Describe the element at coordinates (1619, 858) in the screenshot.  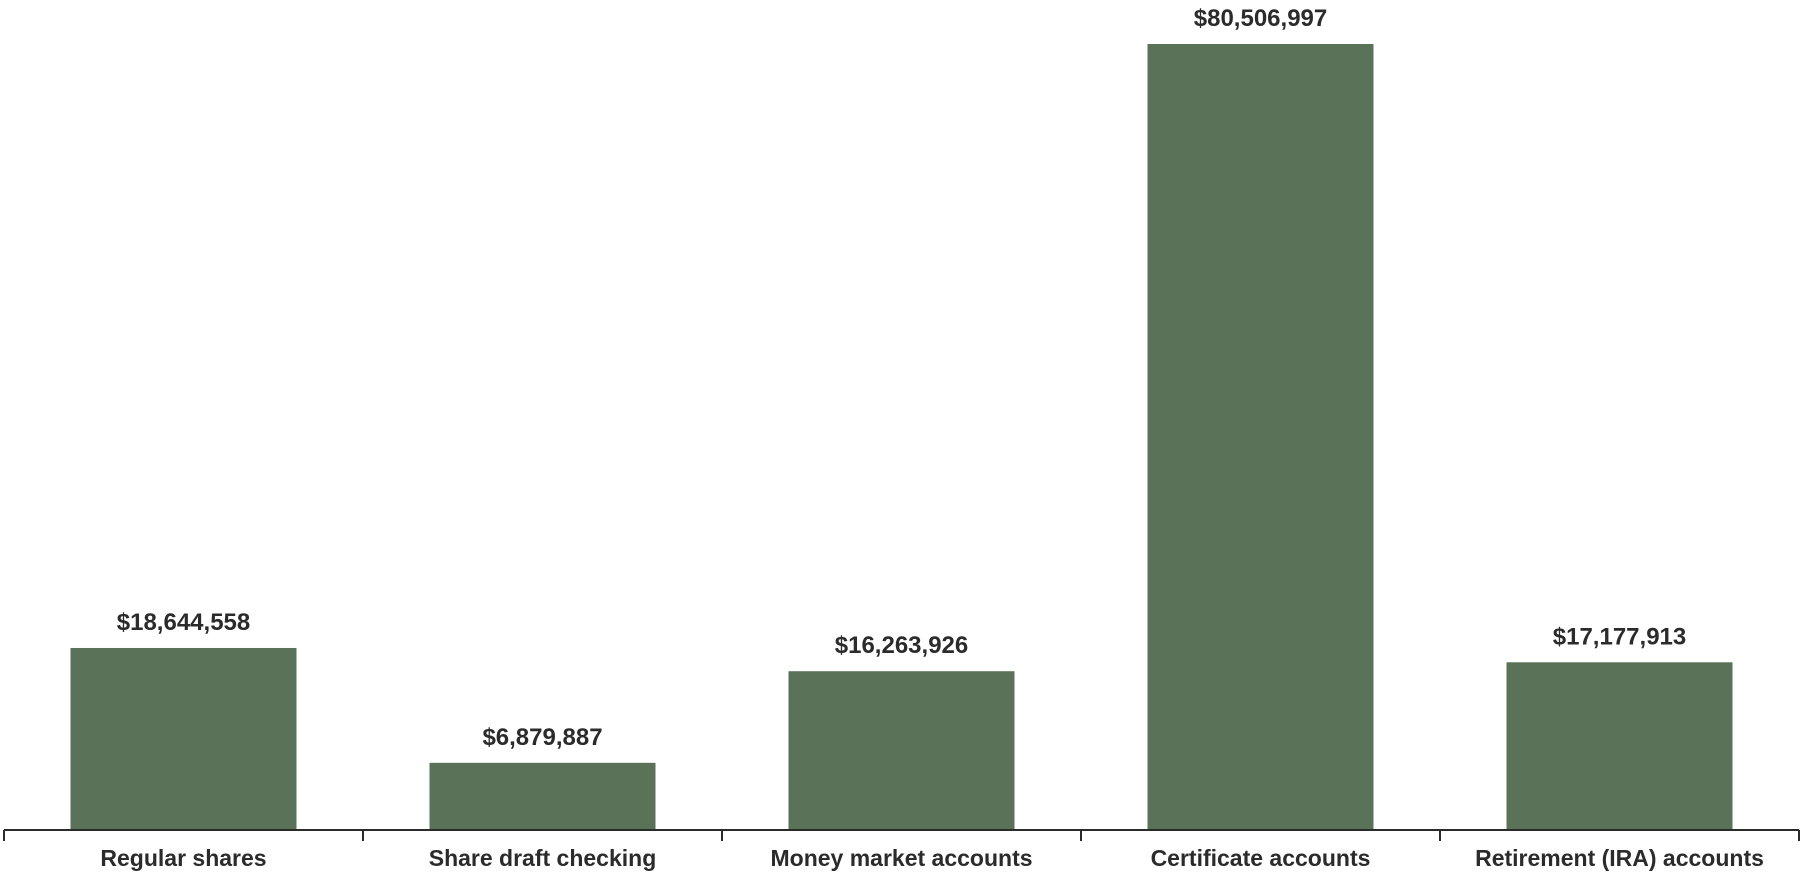
I see `x-tick-label: Retirement (IRA) accounts` at that location.